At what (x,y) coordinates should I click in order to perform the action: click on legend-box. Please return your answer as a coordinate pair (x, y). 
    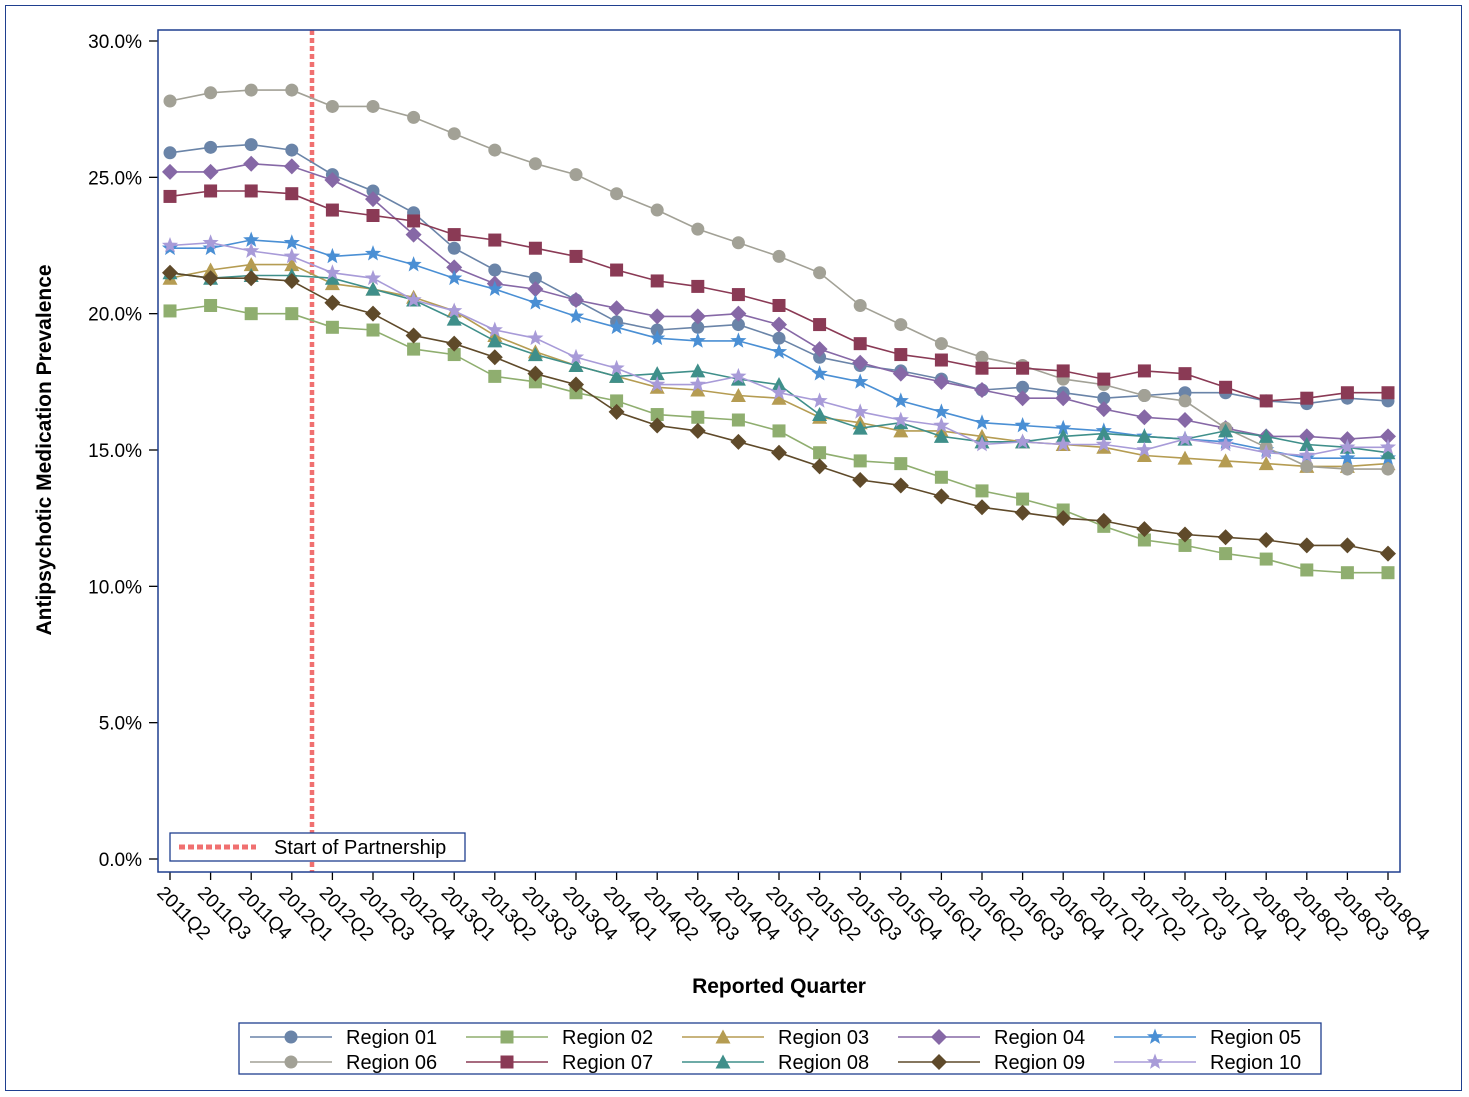
    Looking at the image, I should click on (780, 1048).